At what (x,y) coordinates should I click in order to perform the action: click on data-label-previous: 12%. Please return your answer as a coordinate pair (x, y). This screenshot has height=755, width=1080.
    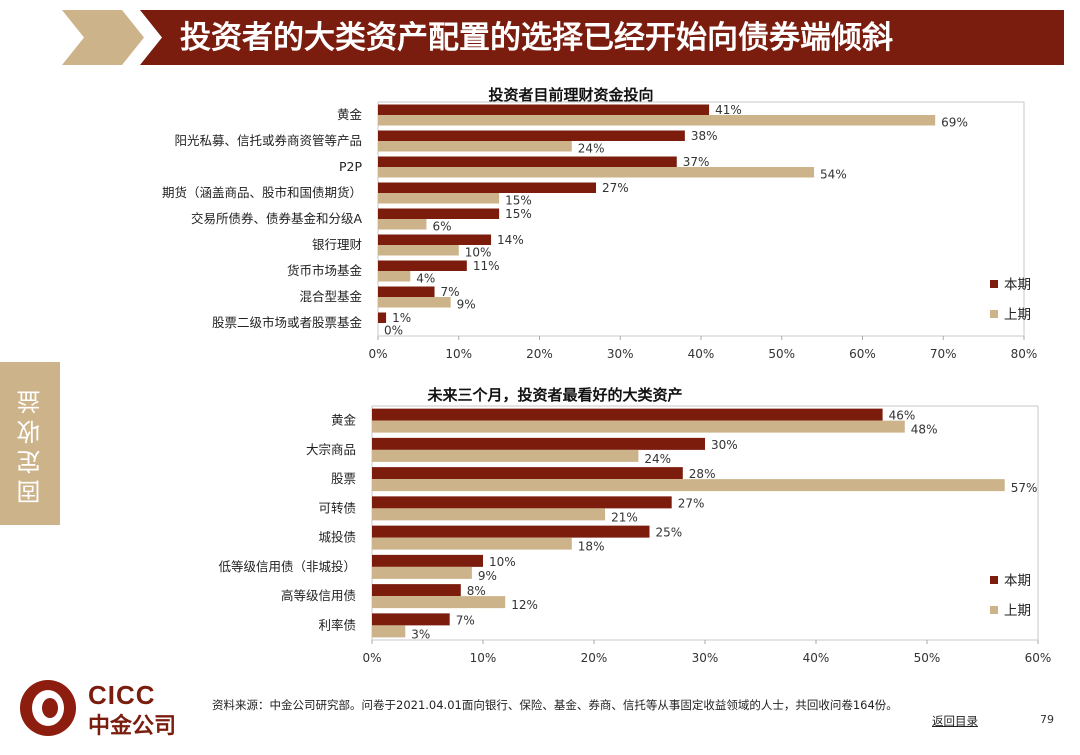
    Looking at the image, I should click on (524, 605).